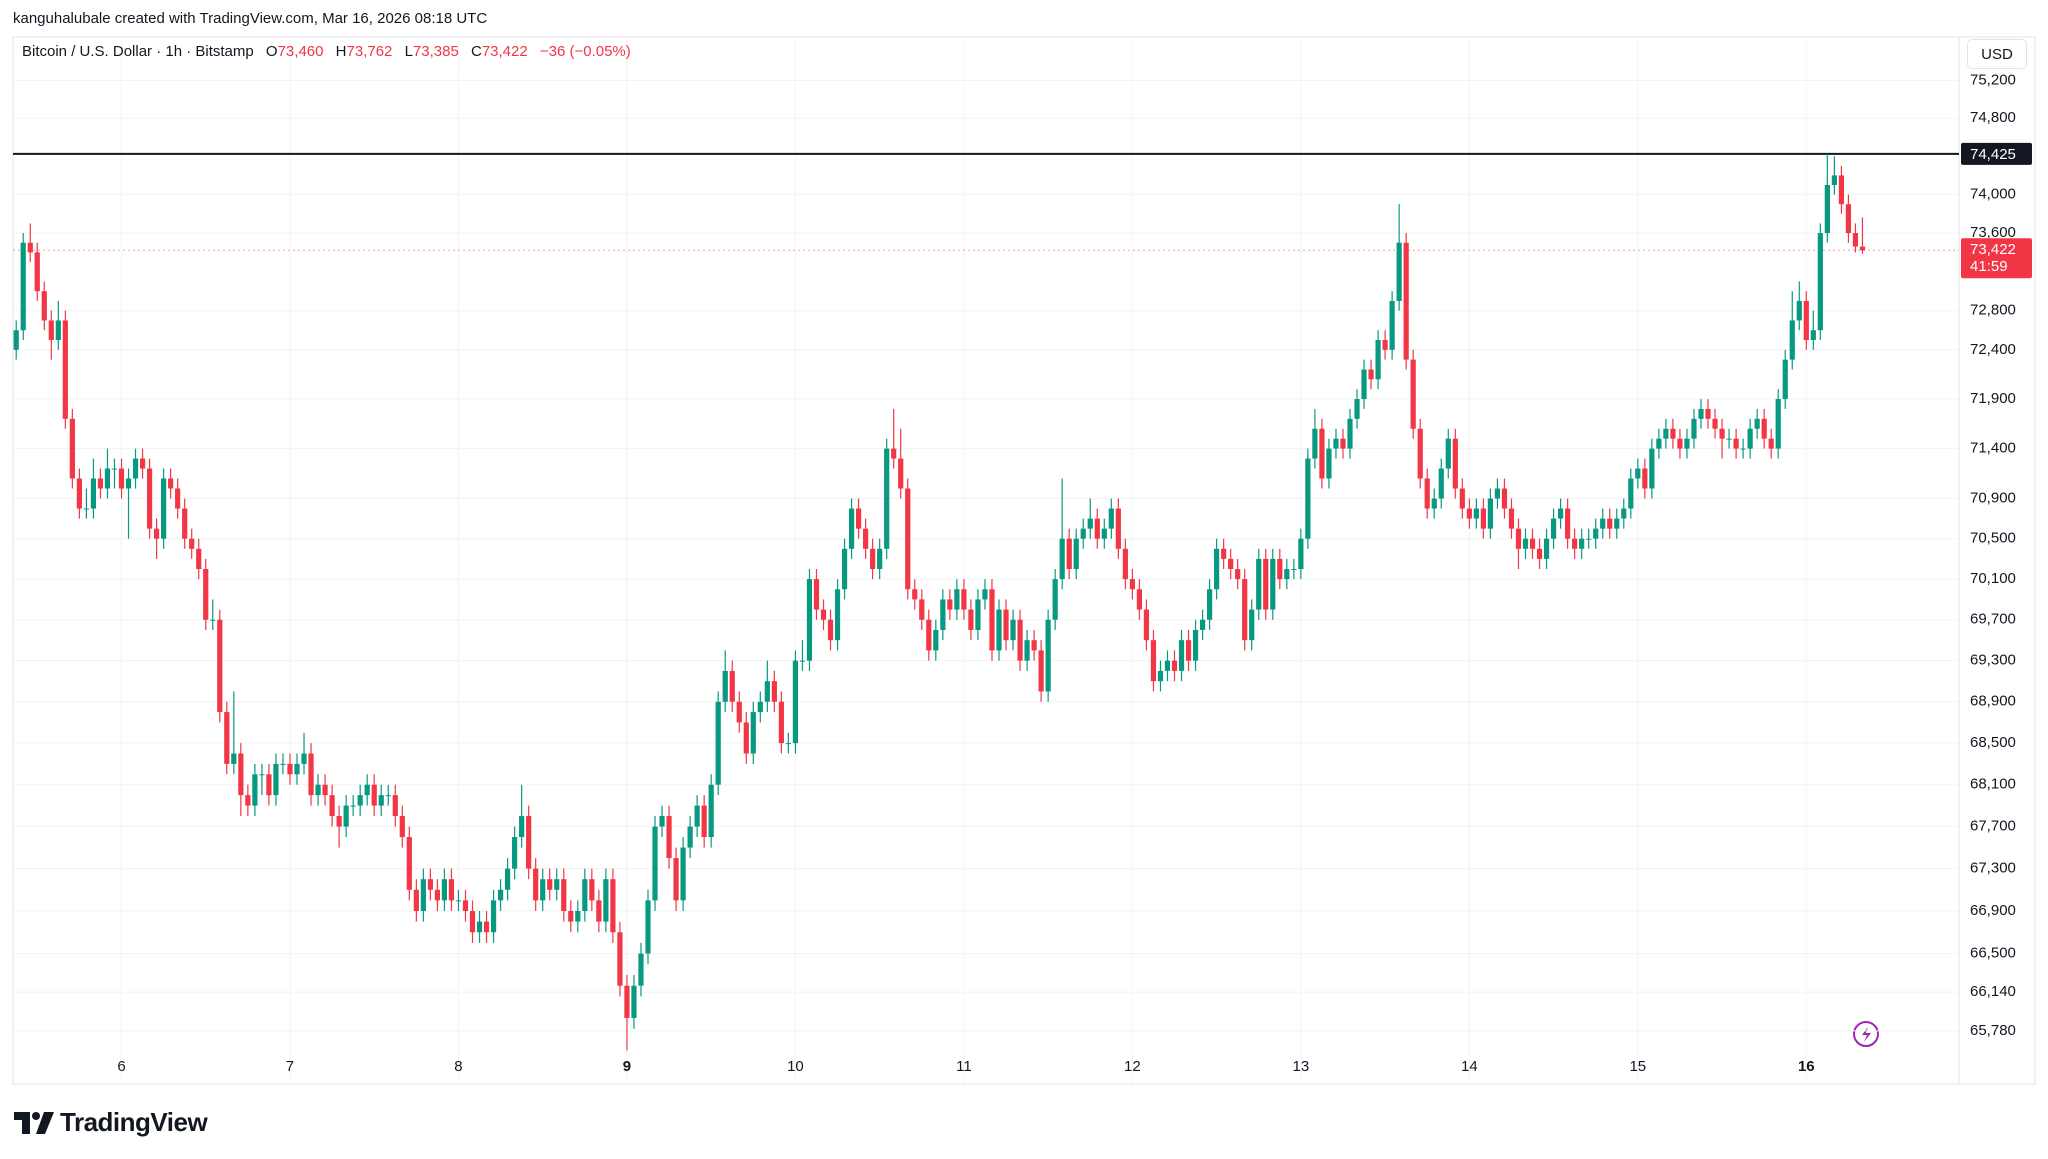 The height and width of the screenshot is (1159, 2048). I want to click on ohlc-key: L, so click(408, 51).